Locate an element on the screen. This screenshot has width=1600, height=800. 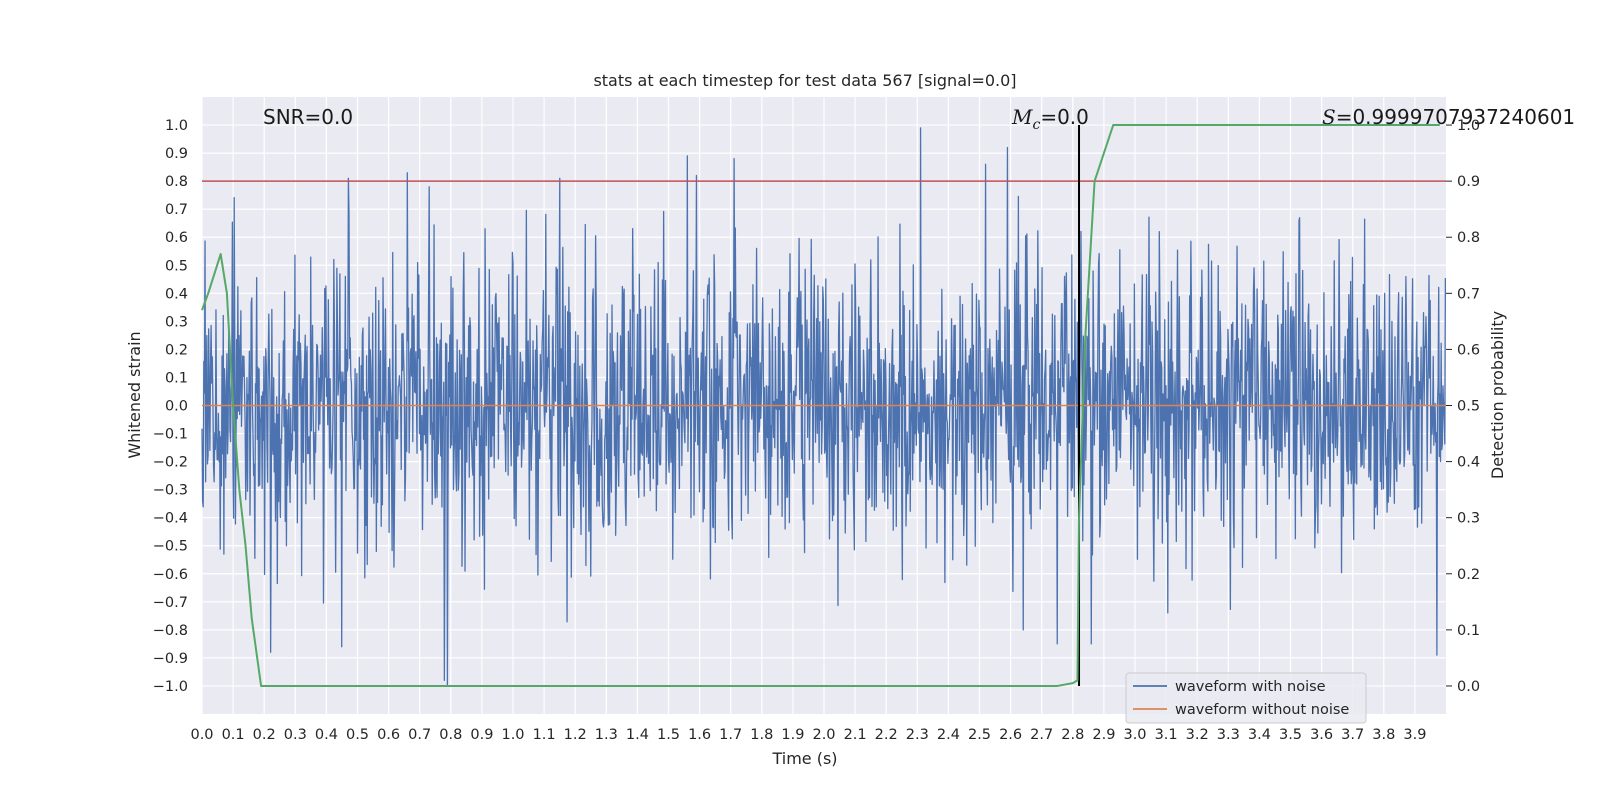
x-tick-label: 2.9 is located at coordinates (1103, 735).